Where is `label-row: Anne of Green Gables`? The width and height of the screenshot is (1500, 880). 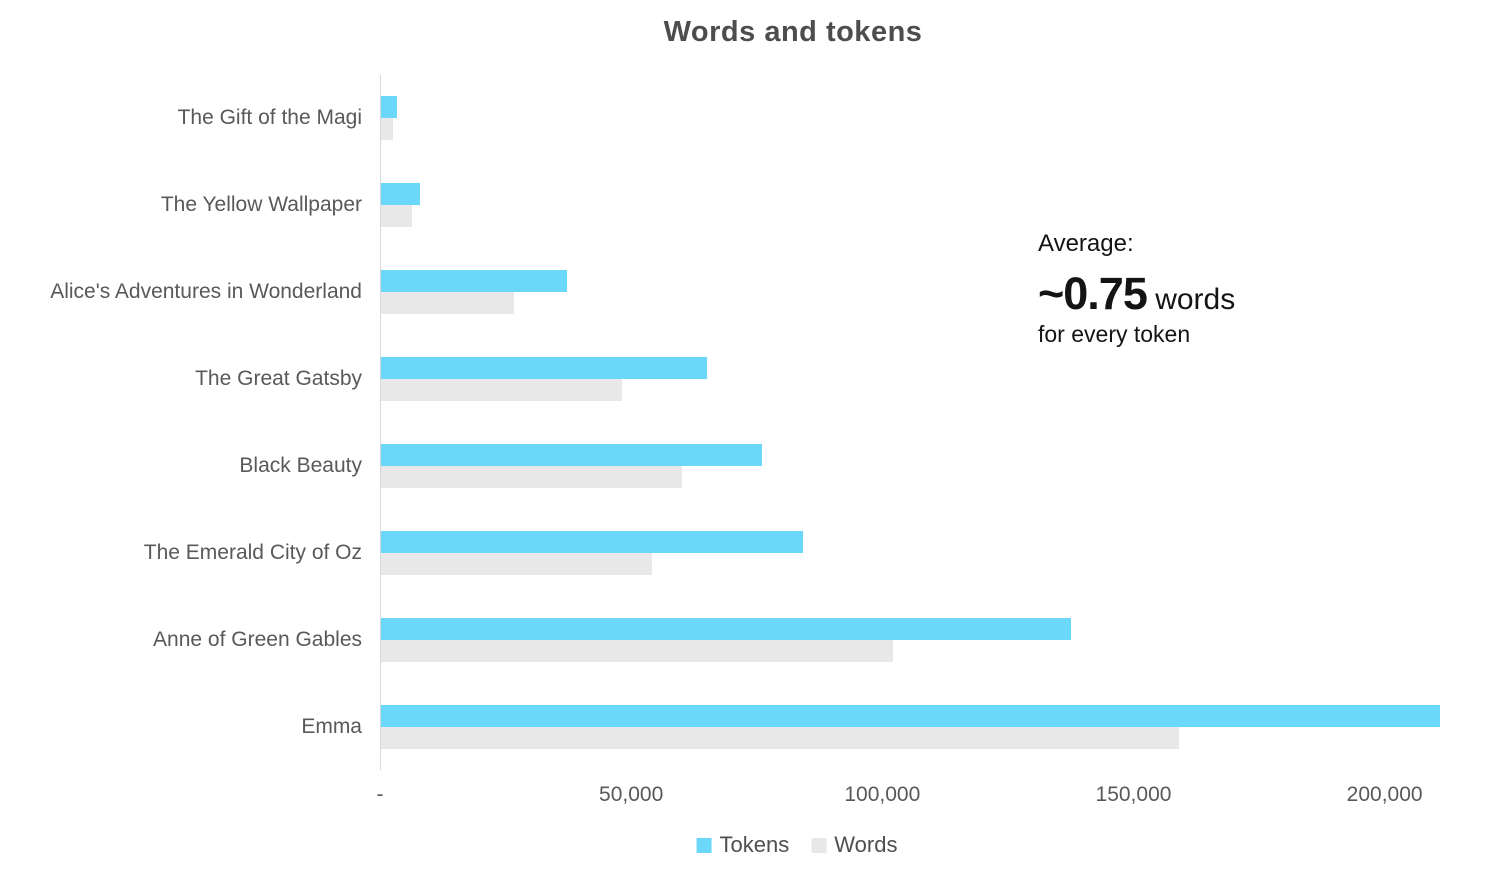
label-row: Anne of Green Gables is located at coordinates (181, 639).